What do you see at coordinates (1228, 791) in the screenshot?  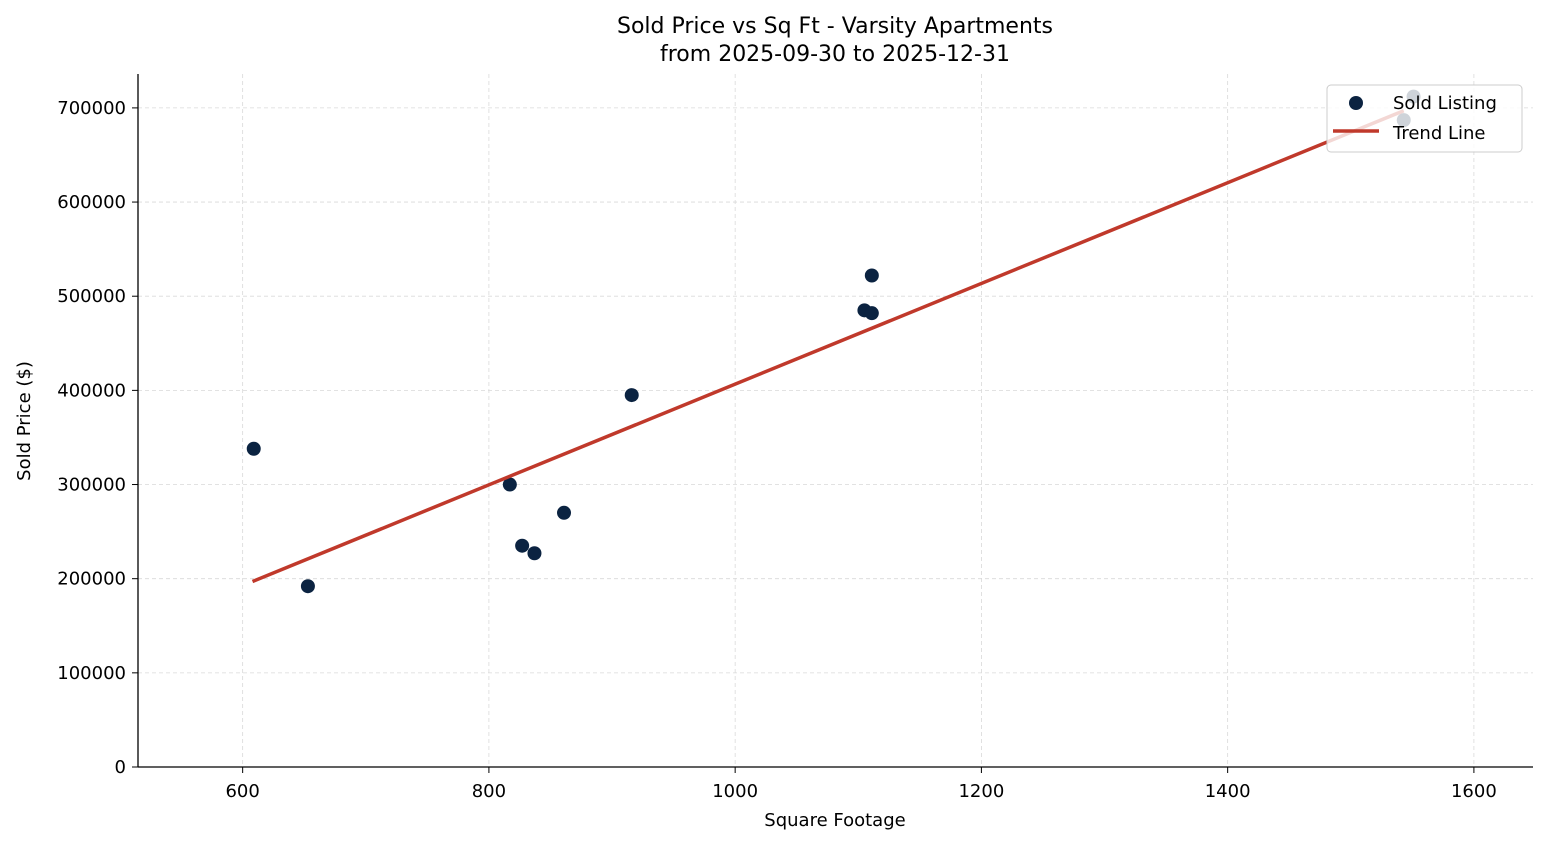 I see `x-tick-label: 1400` at bounding box center [1228, 791].